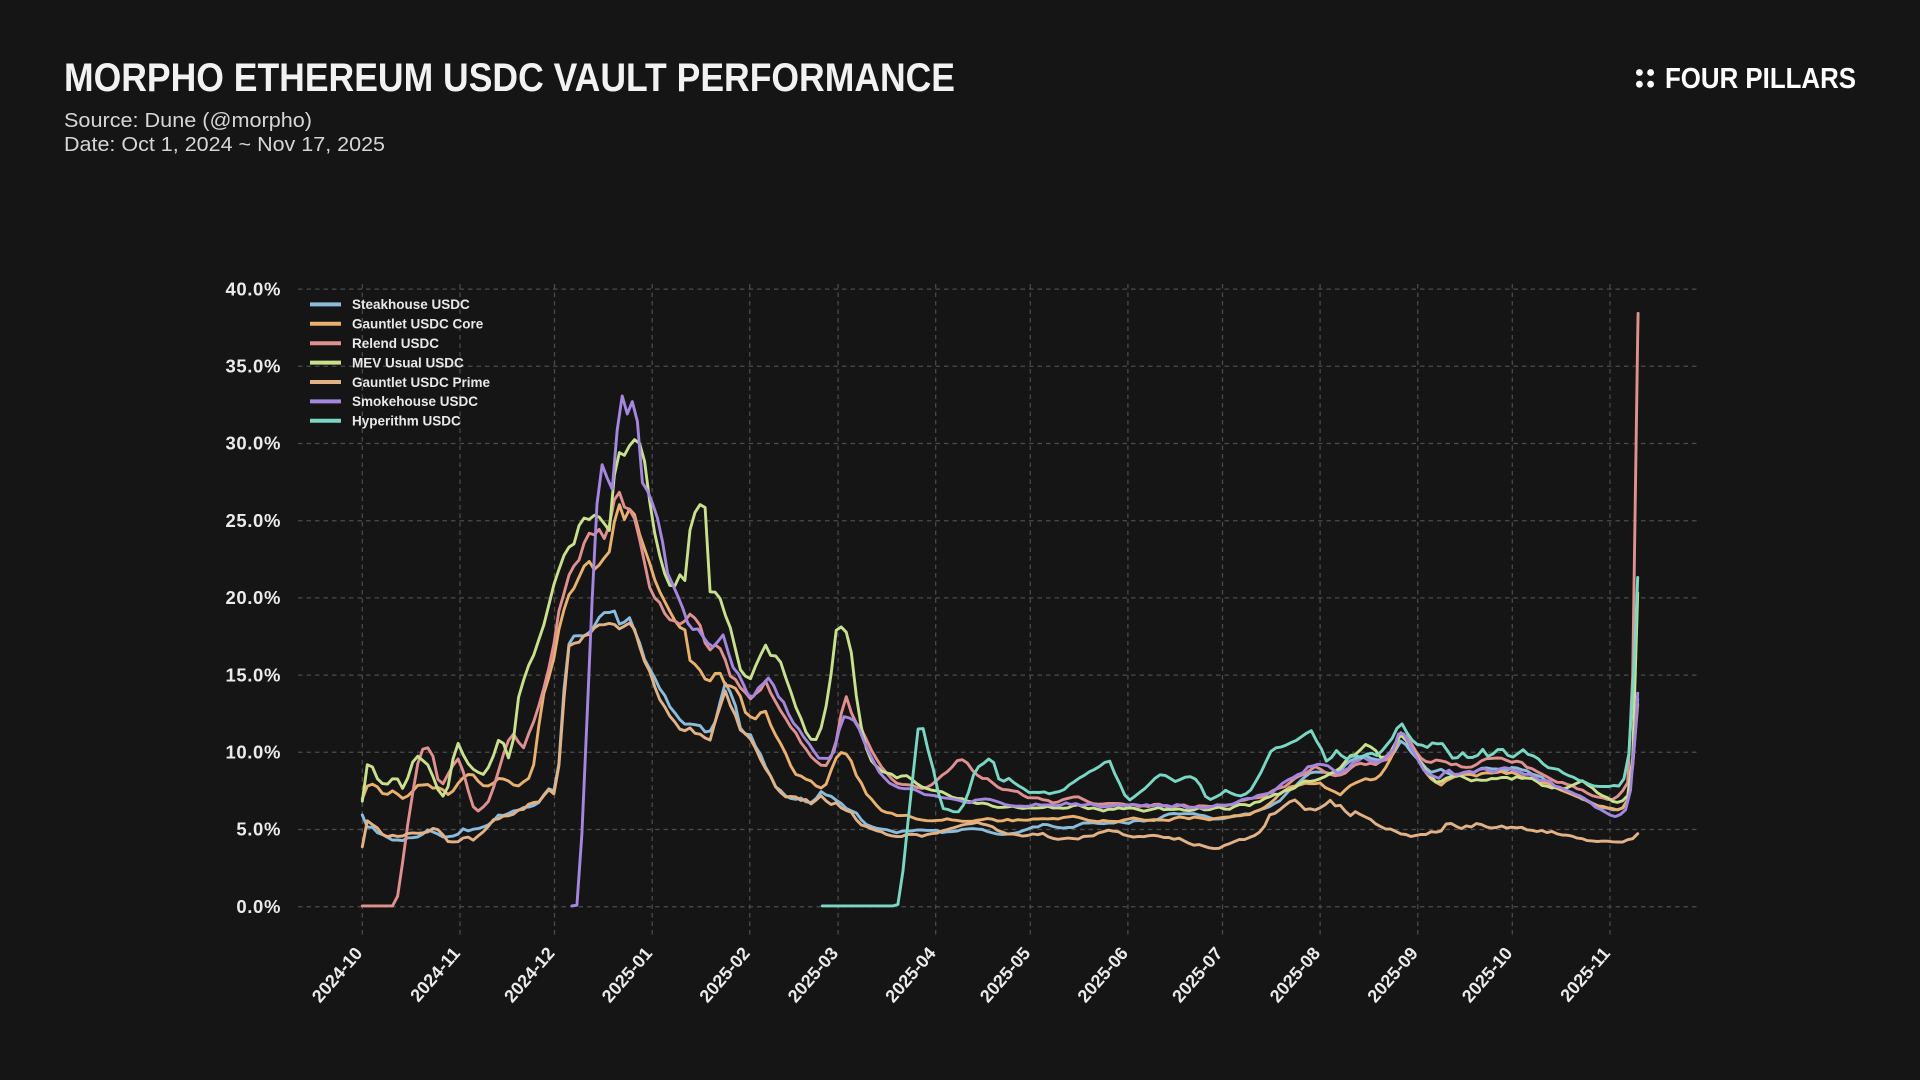 Image resolution: width=1920 pixels, height=1080 pixels. I want to click on svg-text: Steakhouse USDC, so click(411, 304).